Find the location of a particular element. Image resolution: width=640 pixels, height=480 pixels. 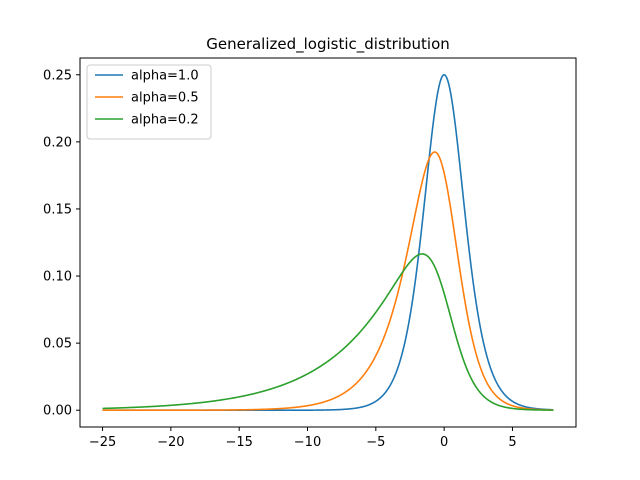

y-tick-label: 0.20 is located at coordinates (57, 142).